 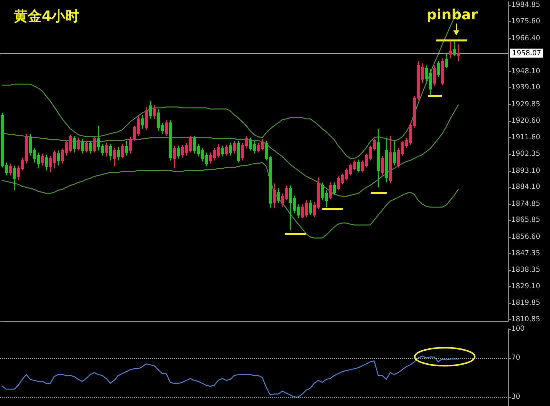 What do you see at coordinates (46, 17) in the screenshot?
I see `text: 黄金4小时` at bounding box center [46, 17].